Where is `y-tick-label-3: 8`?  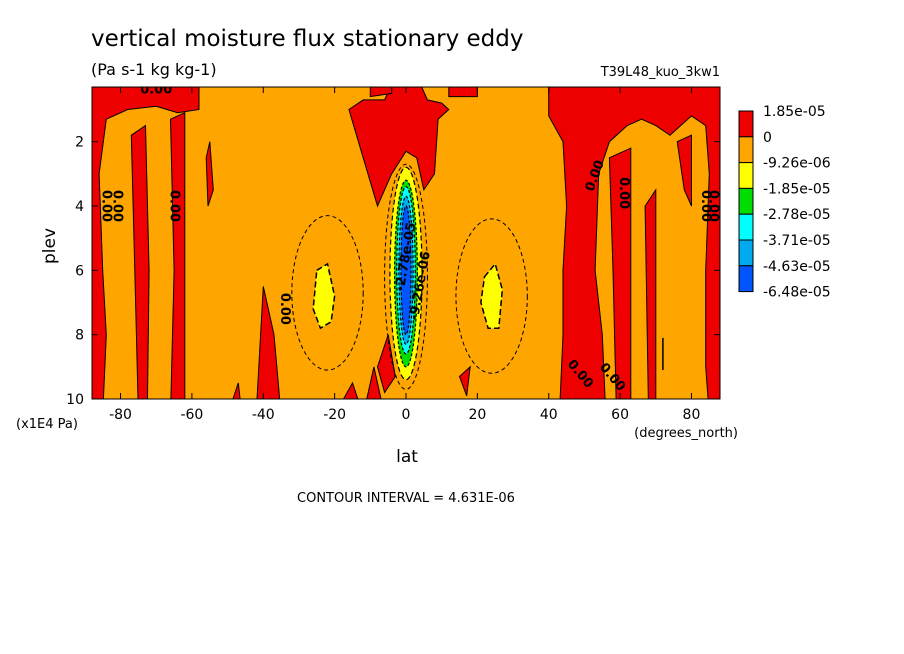
y-tick-label-3: 8 is located at coordinates (79, 336).